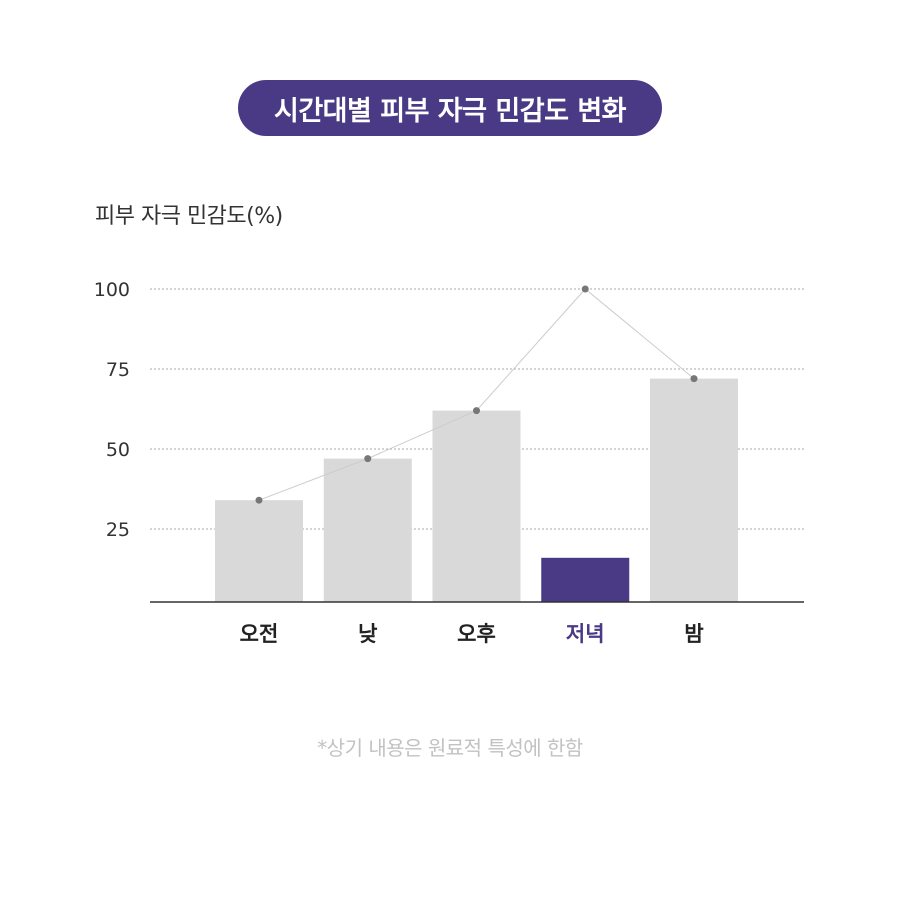 The width and height of the screenshot is (900, 900). I want to click on chart-title: 시간대별 피부 자극 민감도 변화, so click(450, 108).